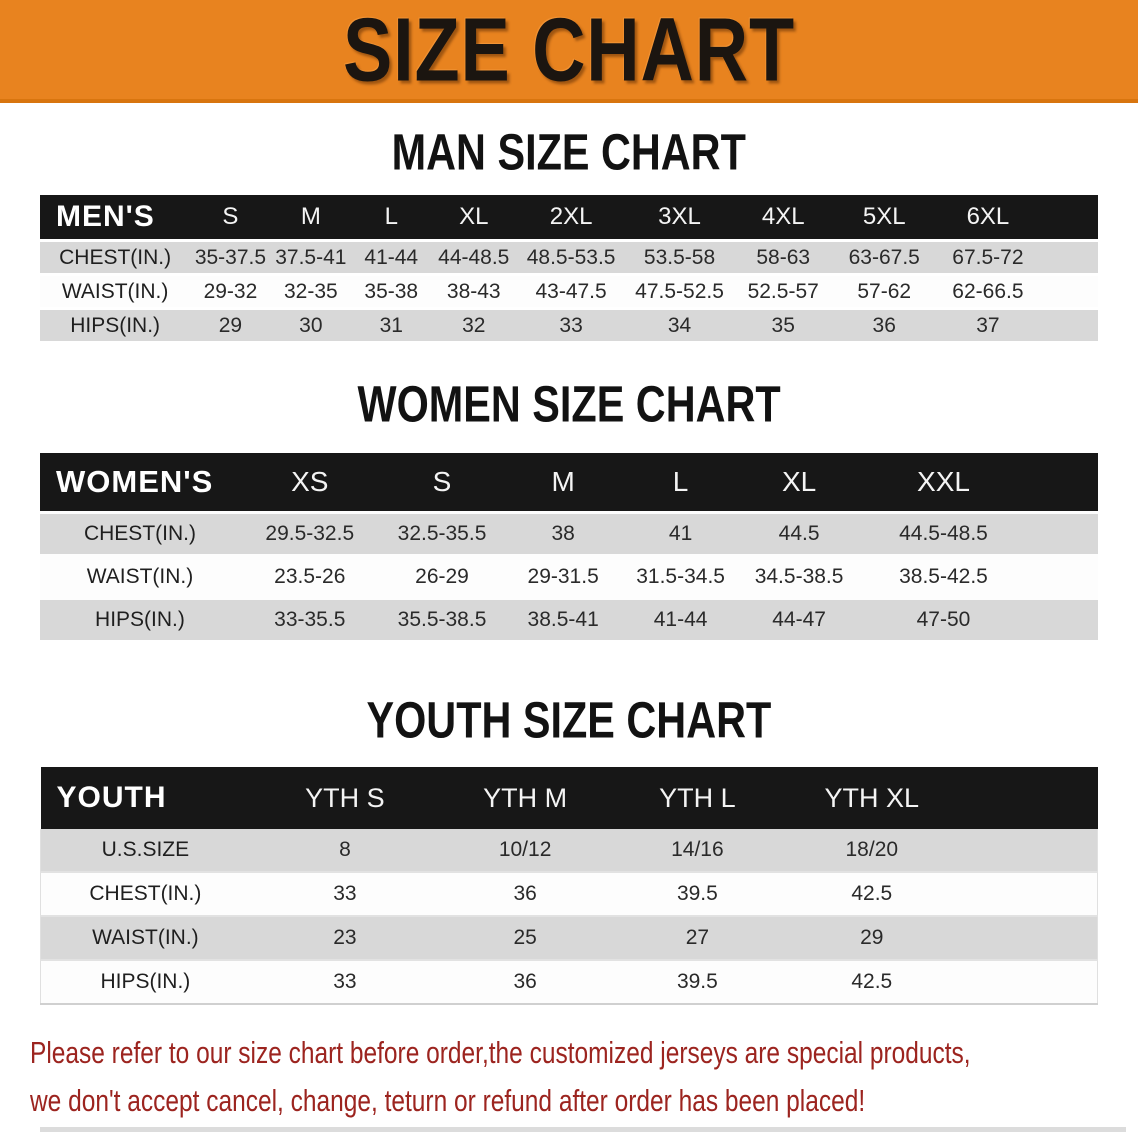 Image resolution: width=1138 pixels, height=1132 pixels. Describe the element at coordinates (783, 218) in the screenshot. I see `column-header: 4XL` at that location.